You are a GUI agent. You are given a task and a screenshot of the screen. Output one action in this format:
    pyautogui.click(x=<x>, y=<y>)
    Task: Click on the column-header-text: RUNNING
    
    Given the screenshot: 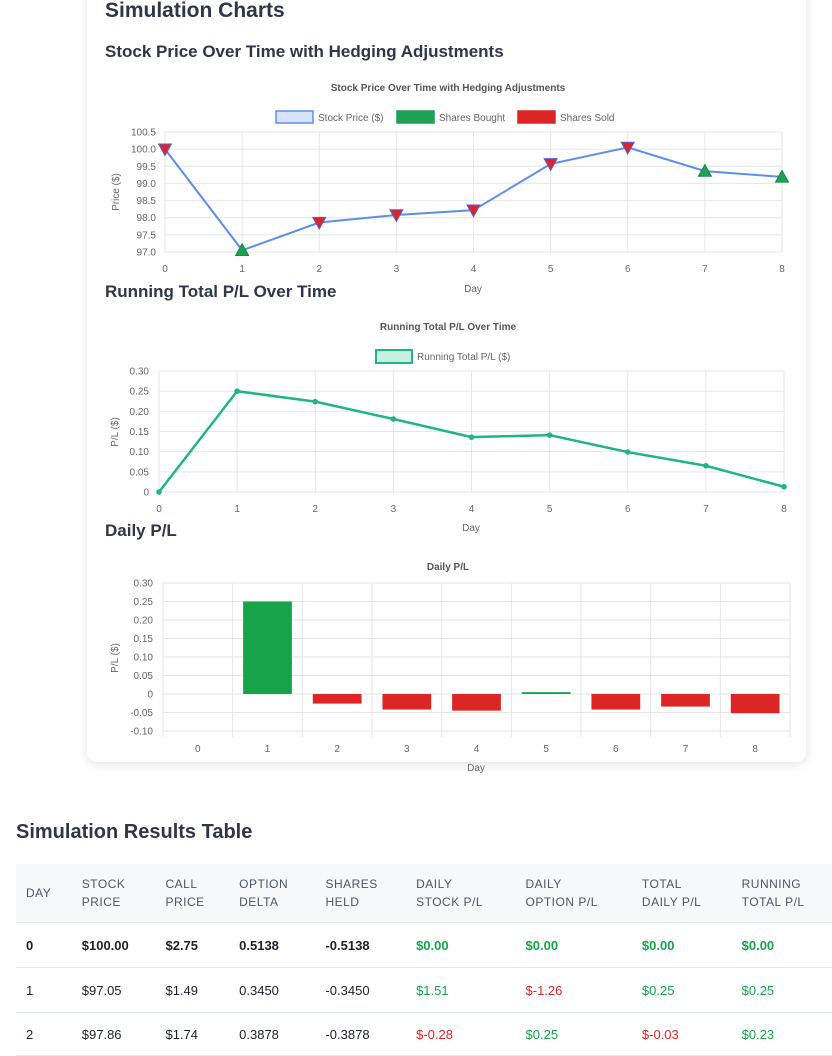 What is the action you would take?
    pyautogui.click(x=771, y=884)
    